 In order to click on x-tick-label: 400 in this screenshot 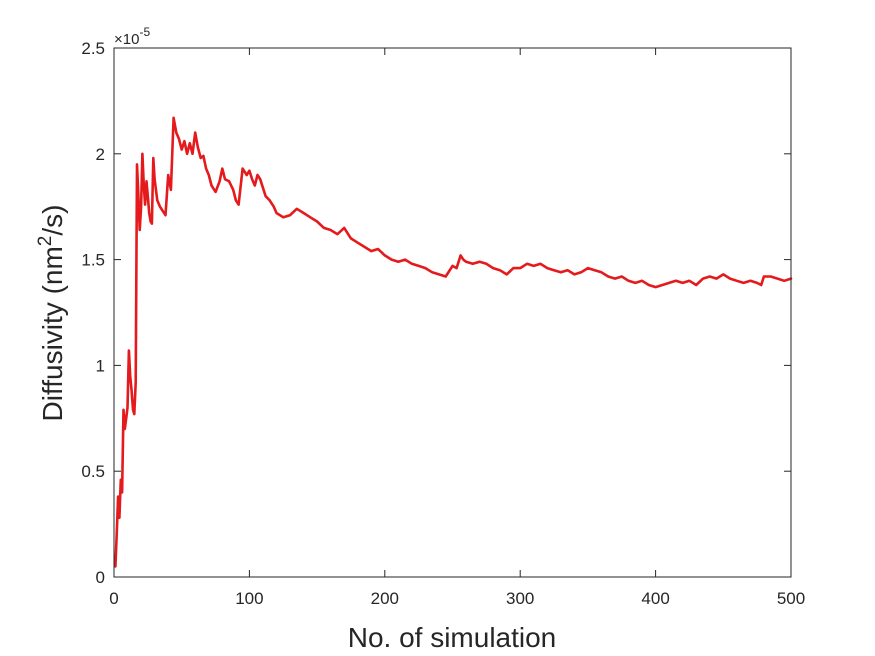, I will do `click(655, 598)`.